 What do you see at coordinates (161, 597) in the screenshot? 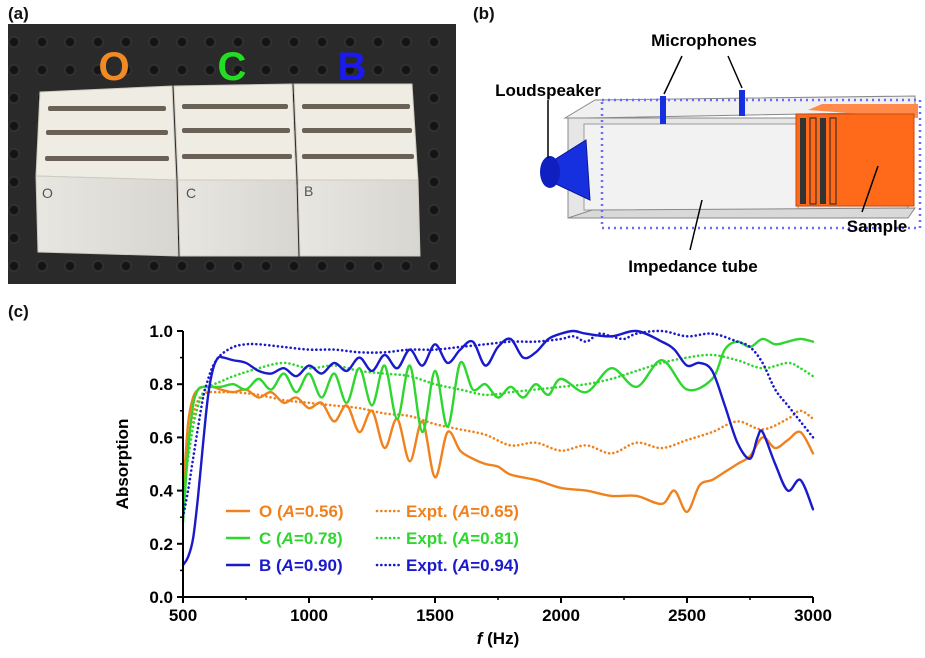
I see `y-tick-label: 0.0` at bounding box center [161, 597].